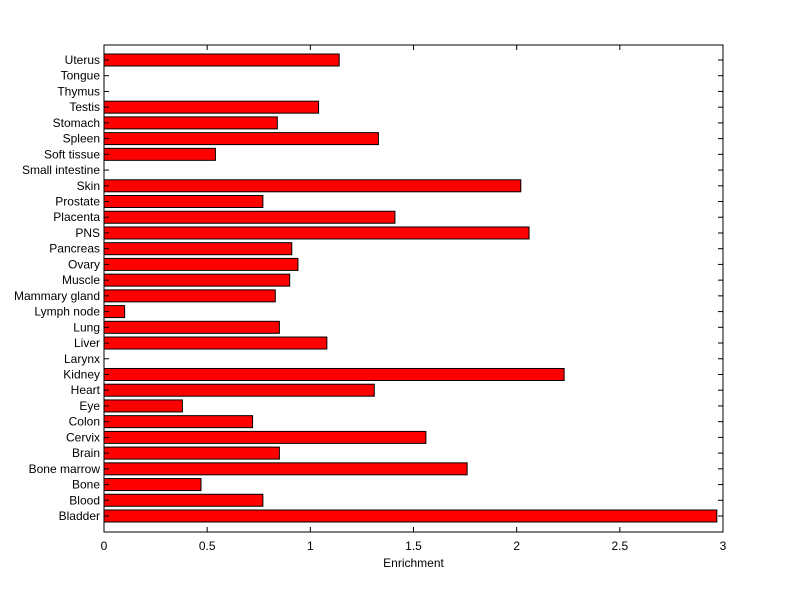 The image size is (800, 599). Describe the element at coordinates (197, 280) in the screenshot. I see `bar-muscle` at that location.